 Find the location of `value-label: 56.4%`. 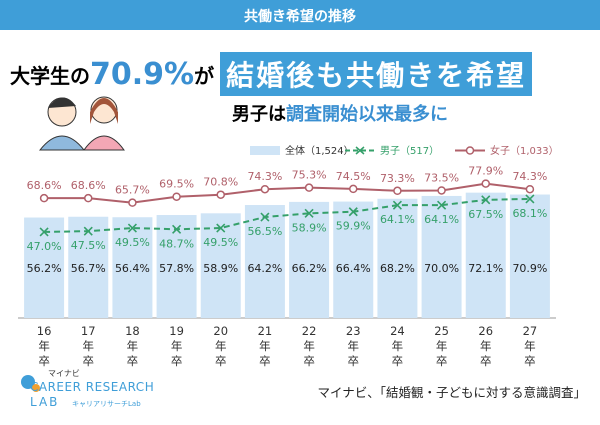

value-label: 56.4% is located at coordinates (132, 268).